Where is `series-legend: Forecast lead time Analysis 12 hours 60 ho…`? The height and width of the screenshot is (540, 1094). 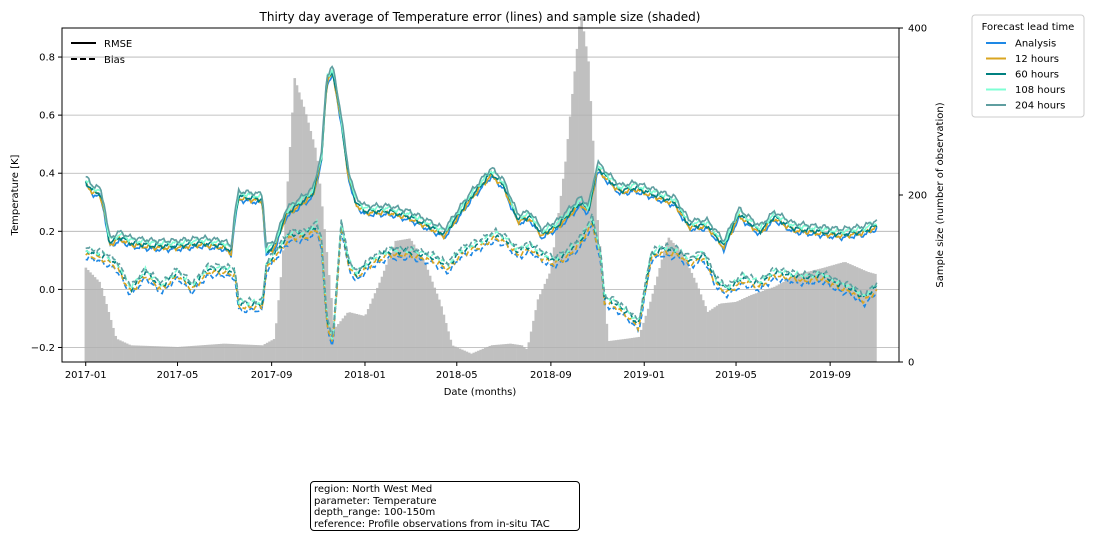 series-legend: Forecast lead time Analysis 12 hours 60 ho… is located at coordinates (1028, 66).